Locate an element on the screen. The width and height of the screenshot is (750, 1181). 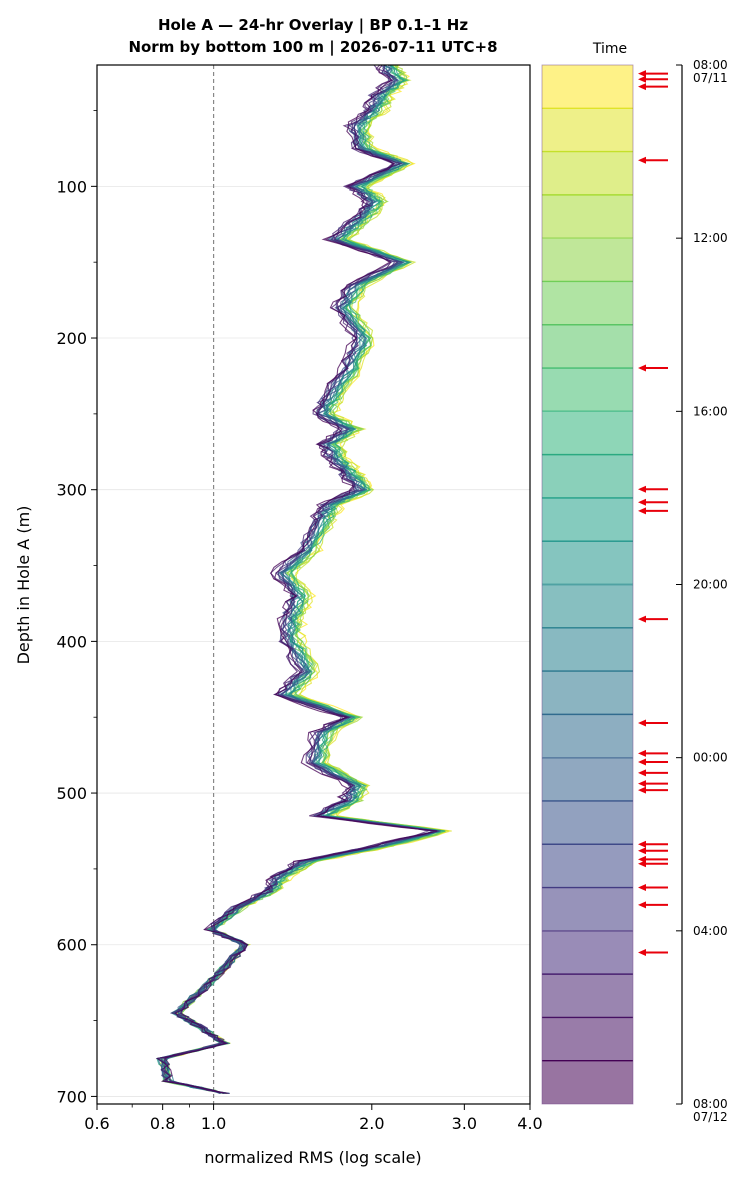
colorbar-end-date: 07/12 is located at coordinates (710, 1117).